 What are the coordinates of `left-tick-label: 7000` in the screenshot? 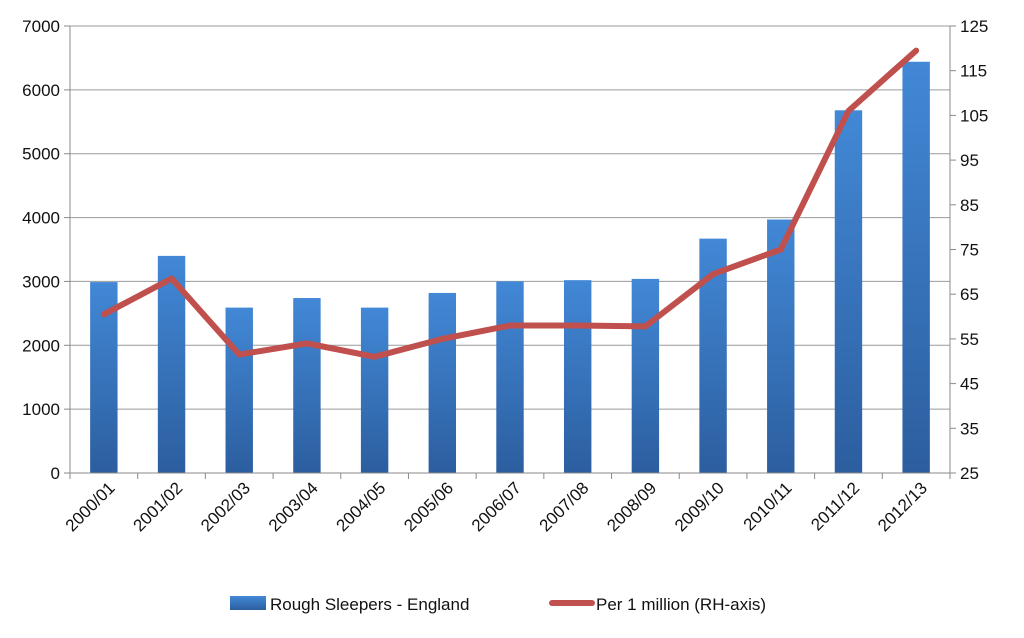 It's located at (41, 26).